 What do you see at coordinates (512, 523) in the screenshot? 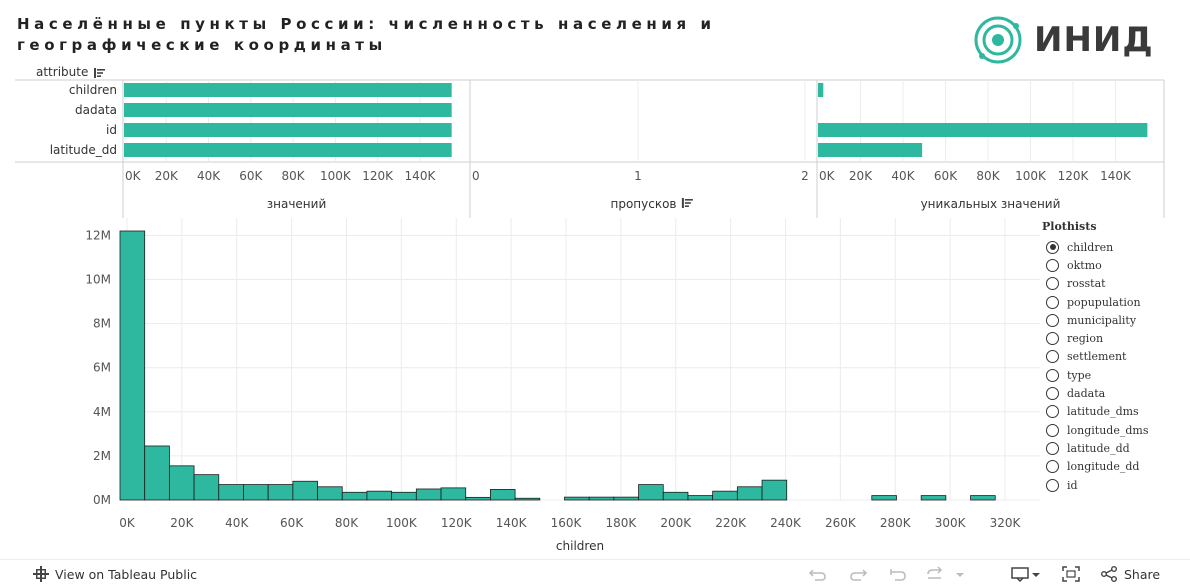
I see `x-tick-label: 140K` at bounding box center [512, 523].